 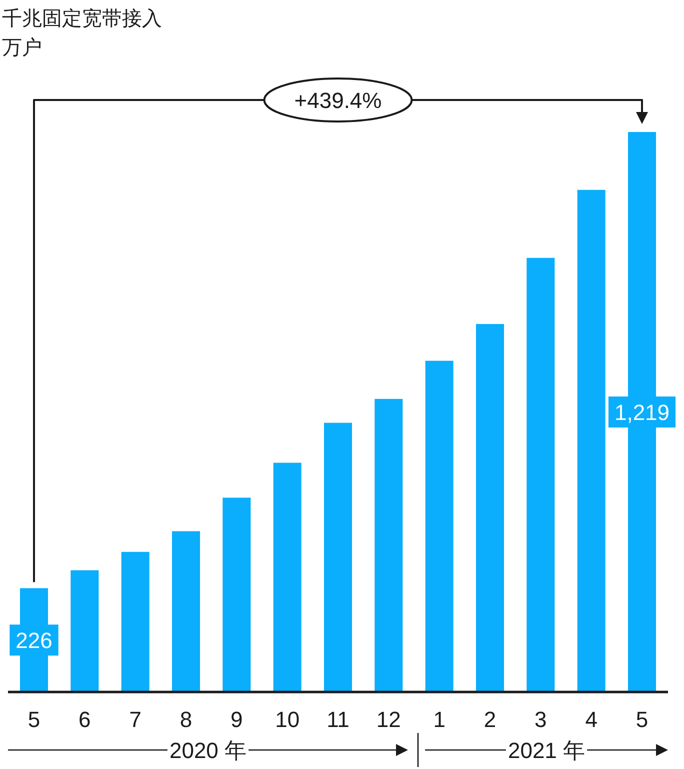 I want to click on y-axis-title: 万户, so click(x=22, y=48).